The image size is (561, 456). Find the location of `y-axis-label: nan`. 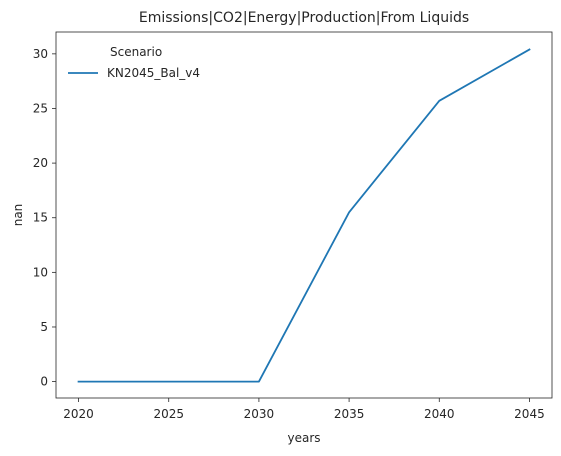

y-axis-label: nan is located at coordinates (18, 215).